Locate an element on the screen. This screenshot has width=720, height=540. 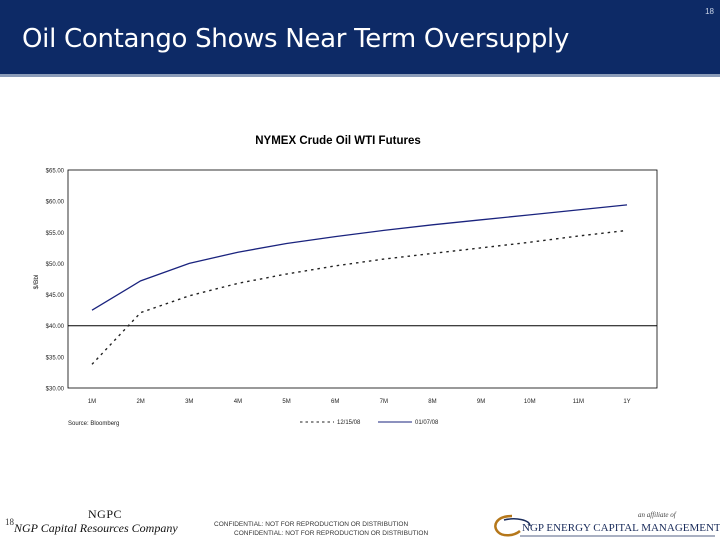
y-tick-label: $50.00 is located at coordinates (55, 265).